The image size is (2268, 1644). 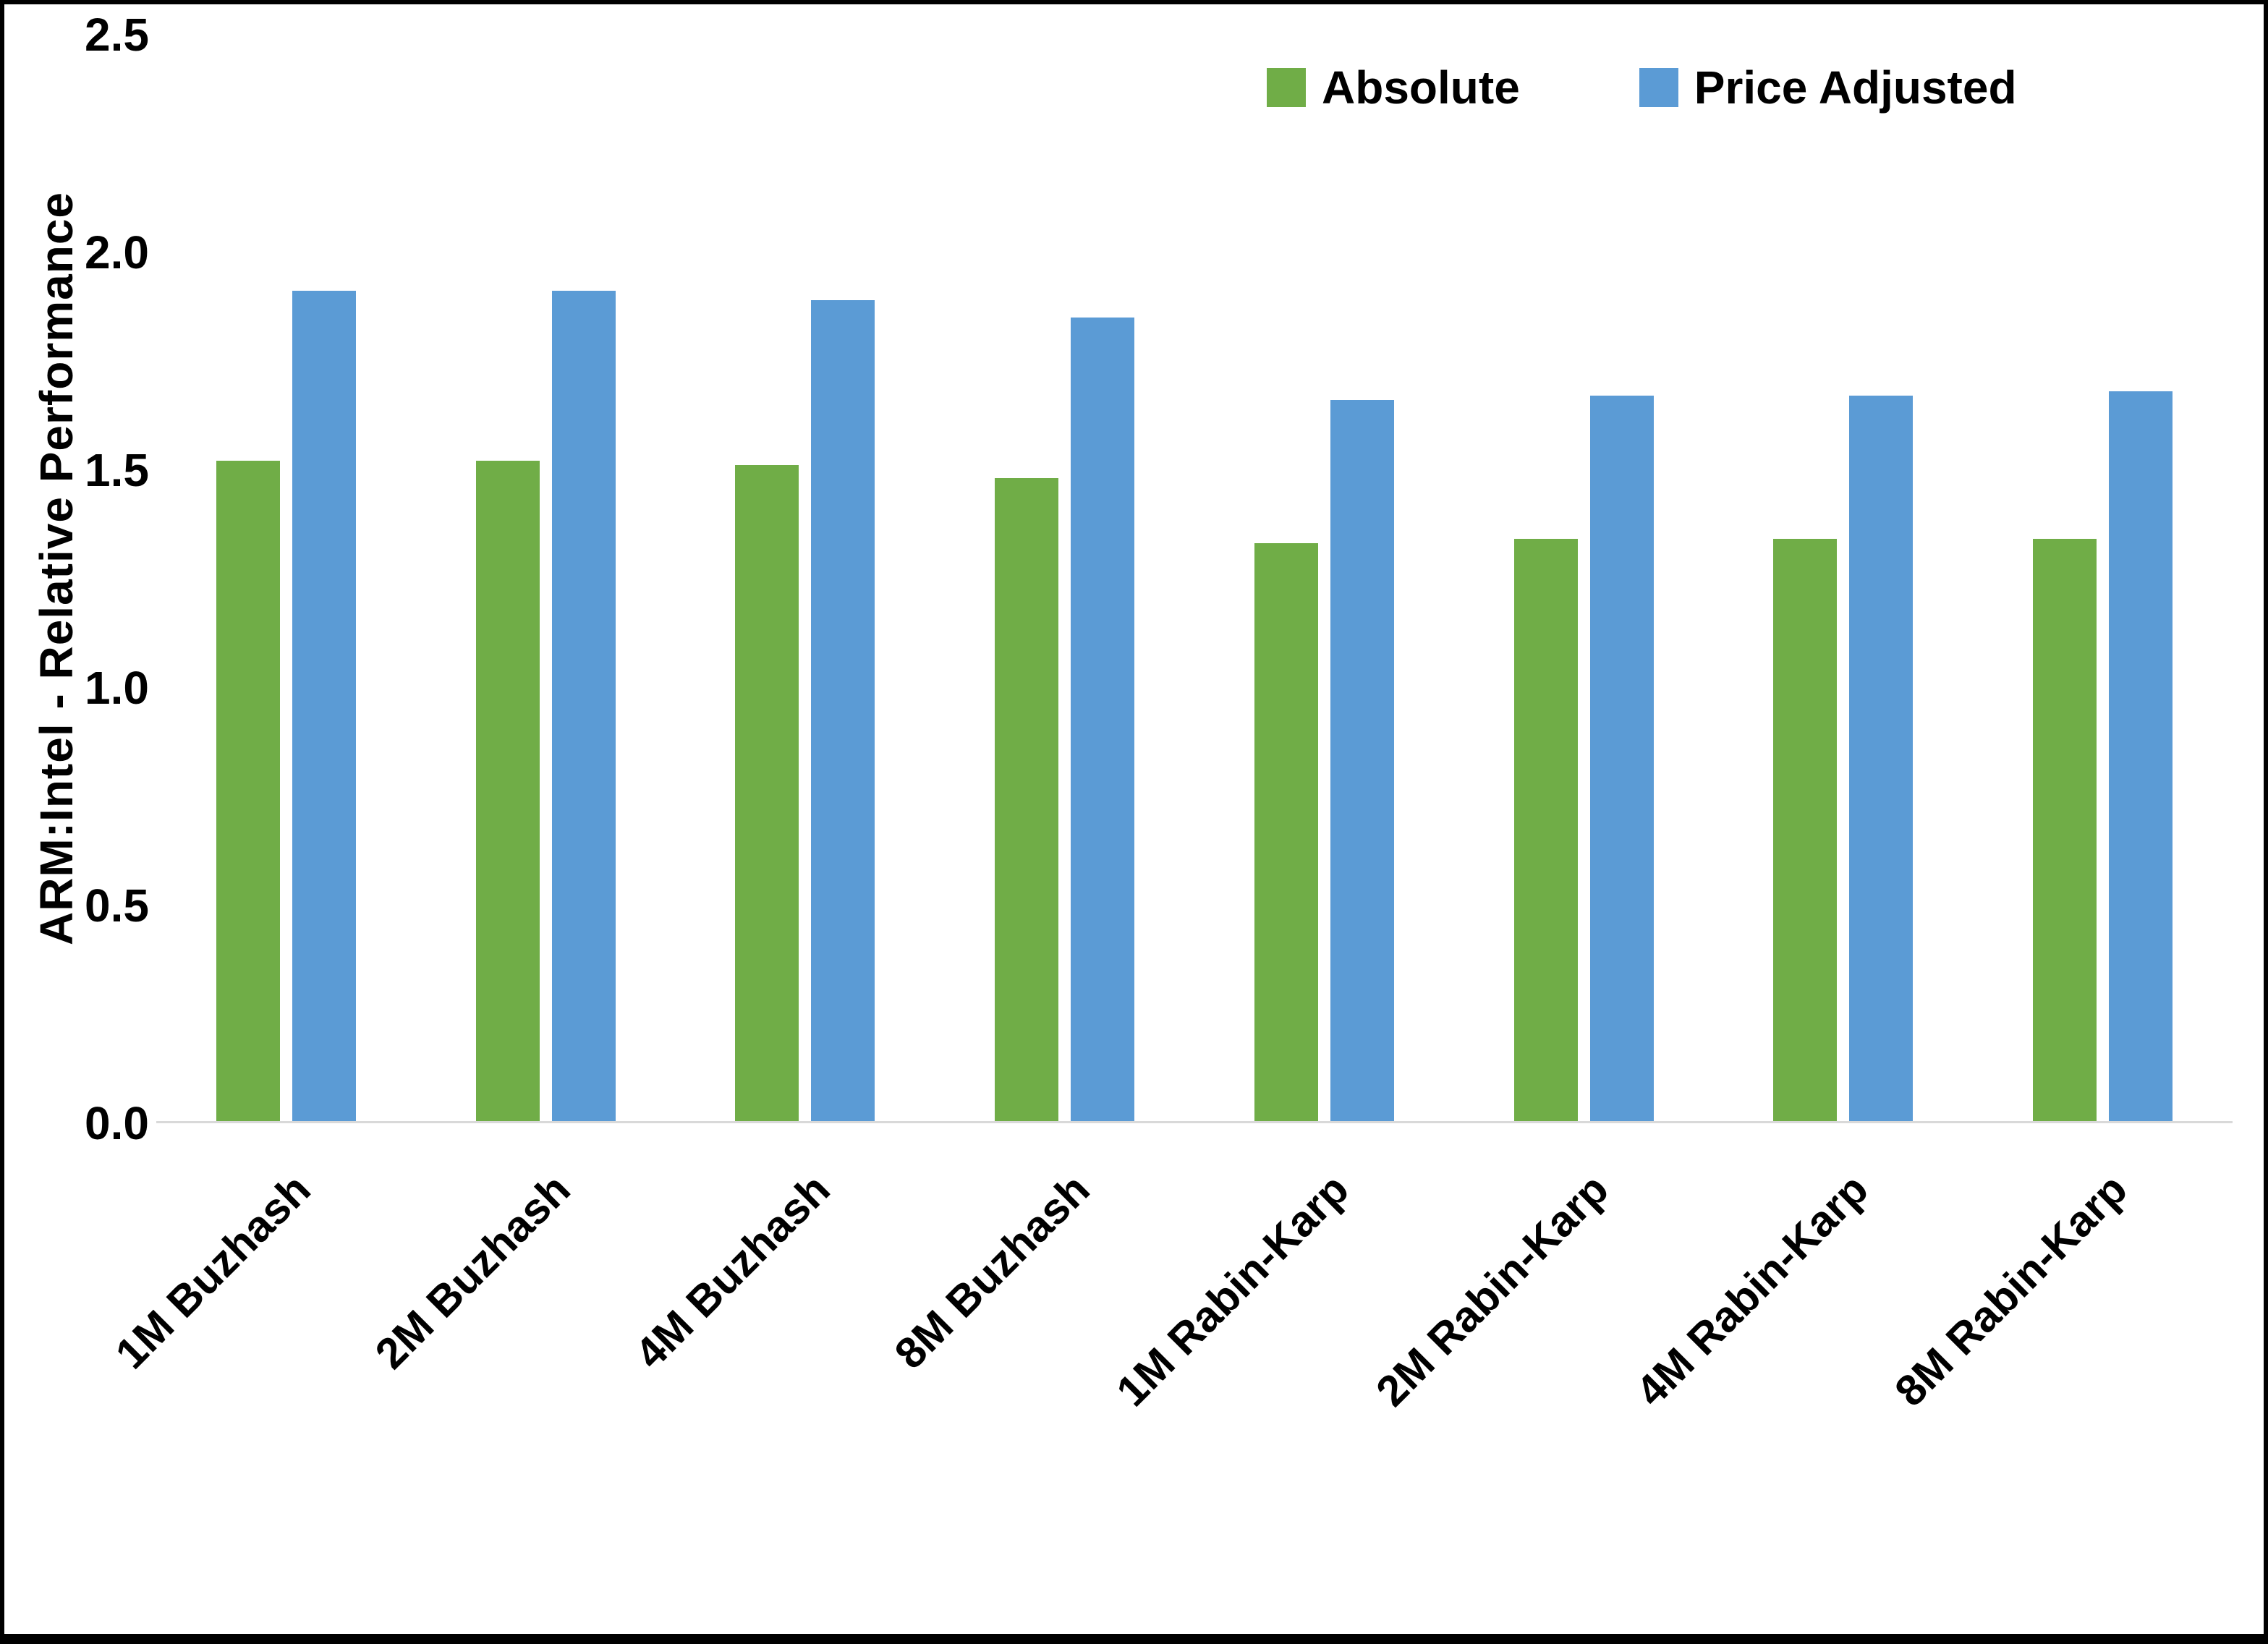 I want to click on legend: Absolute Price Adjusted, so click(x=1642, y=87).